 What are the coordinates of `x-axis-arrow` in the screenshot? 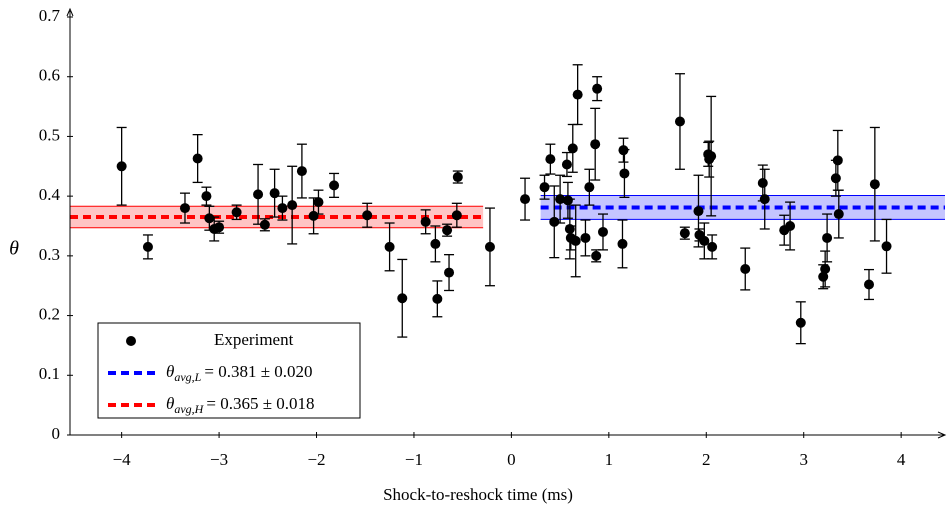 It's located at (942, 435).